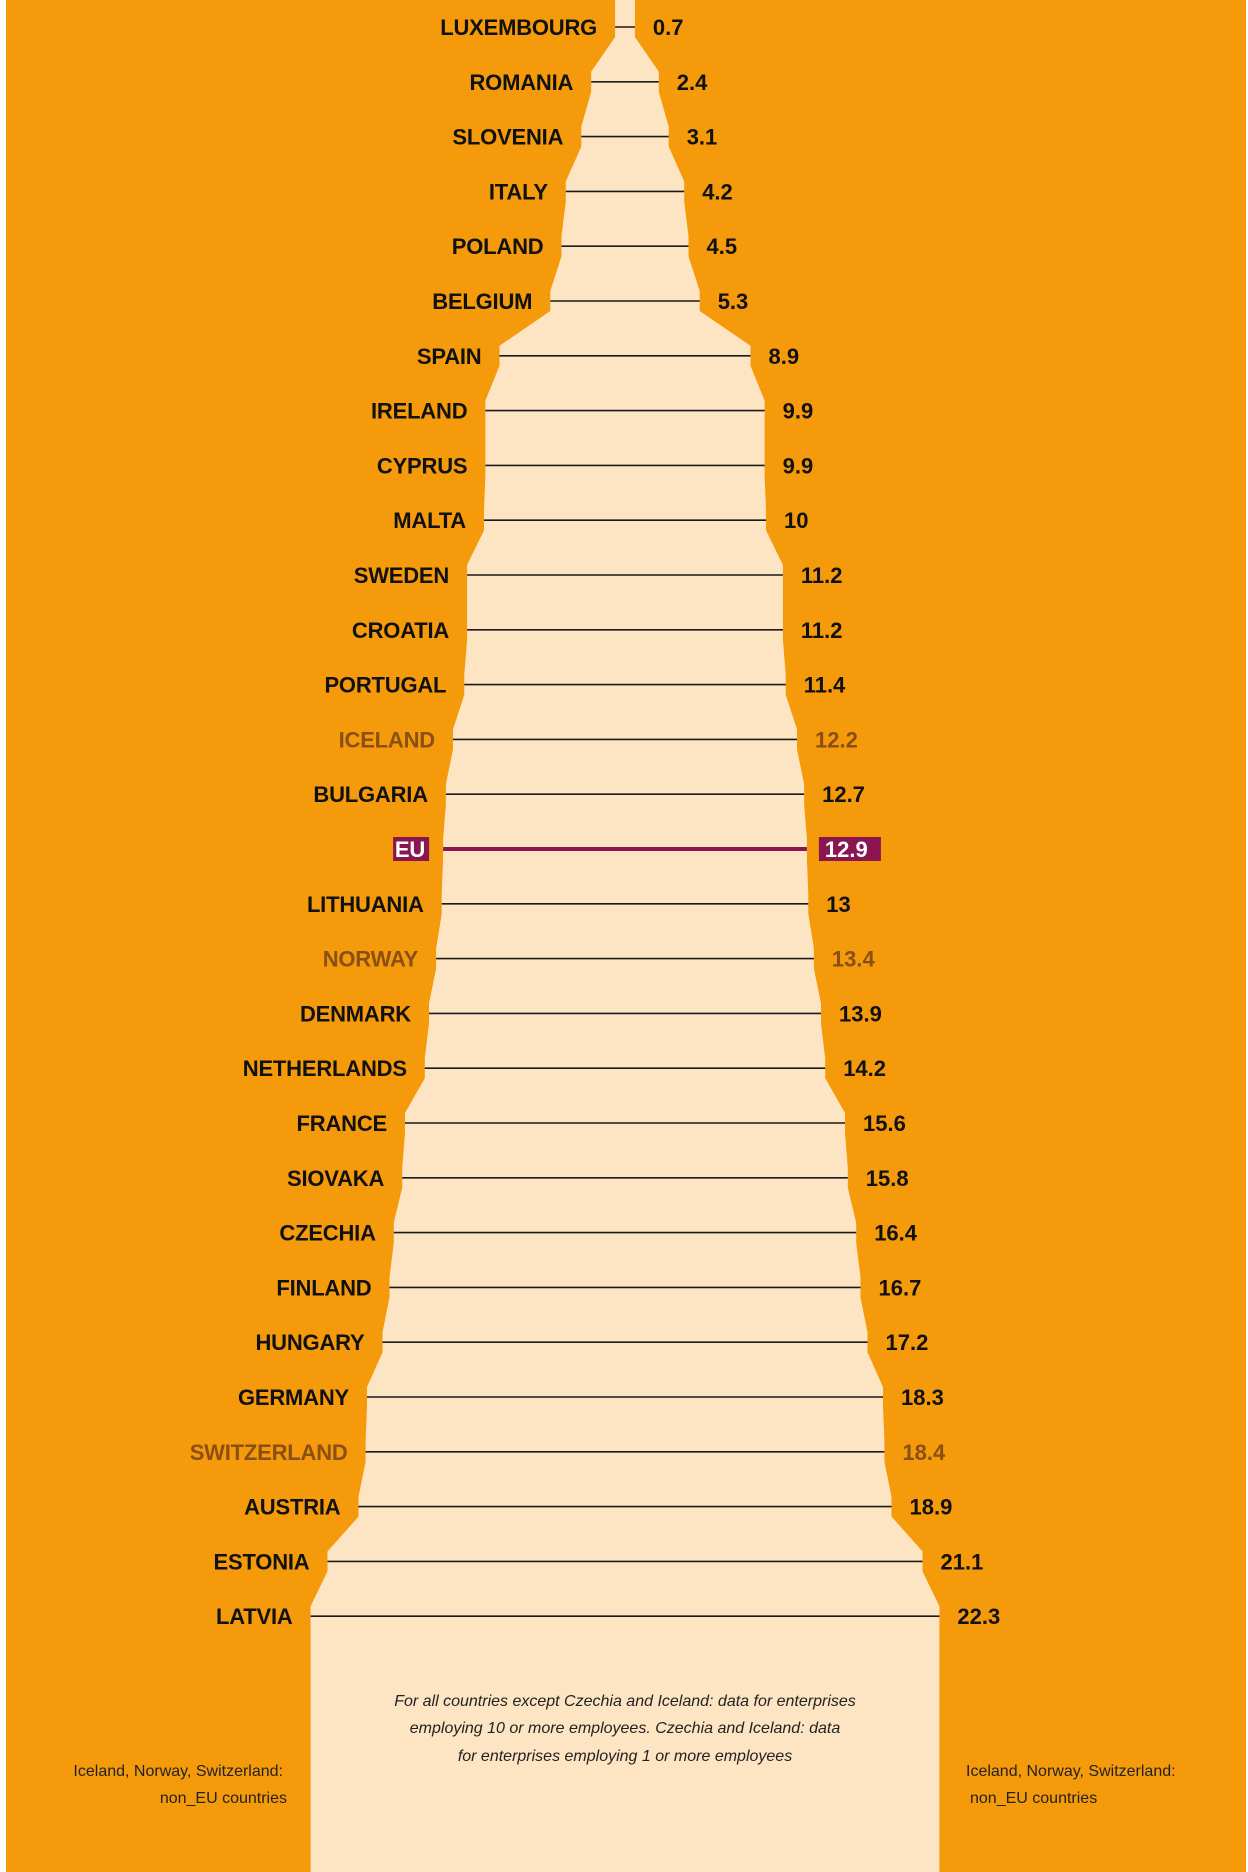 This screenshot has width=1248, height=1872. I want to click on country-label: SLOVENIA, so click(507, 137).